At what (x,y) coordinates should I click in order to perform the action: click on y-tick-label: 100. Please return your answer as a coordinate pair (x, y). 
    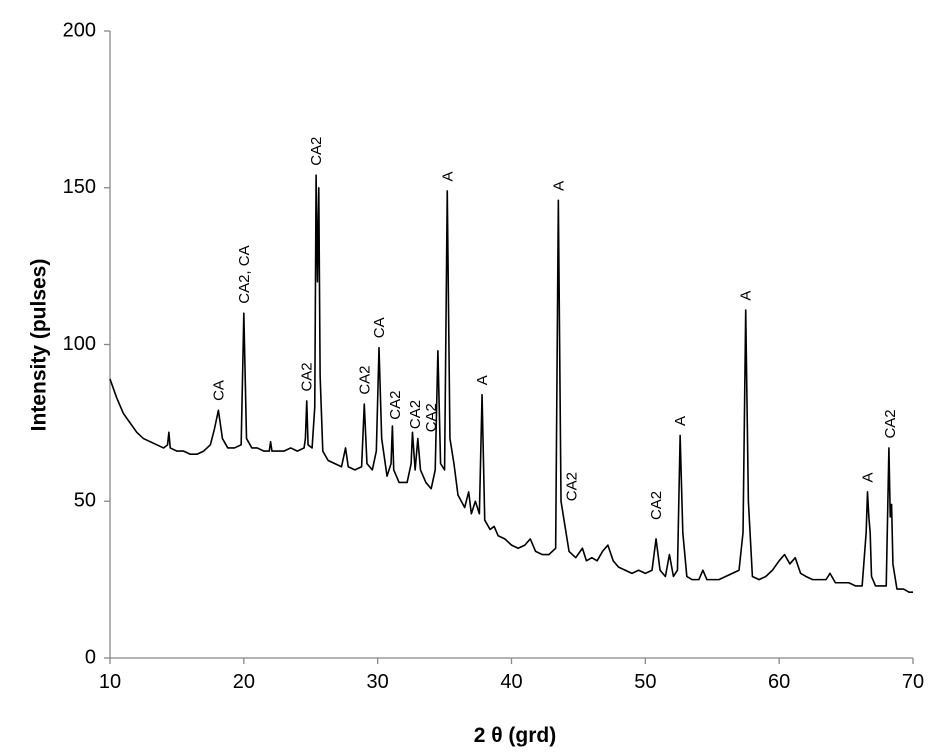
    Looking at the image, I should click on (79, 344).